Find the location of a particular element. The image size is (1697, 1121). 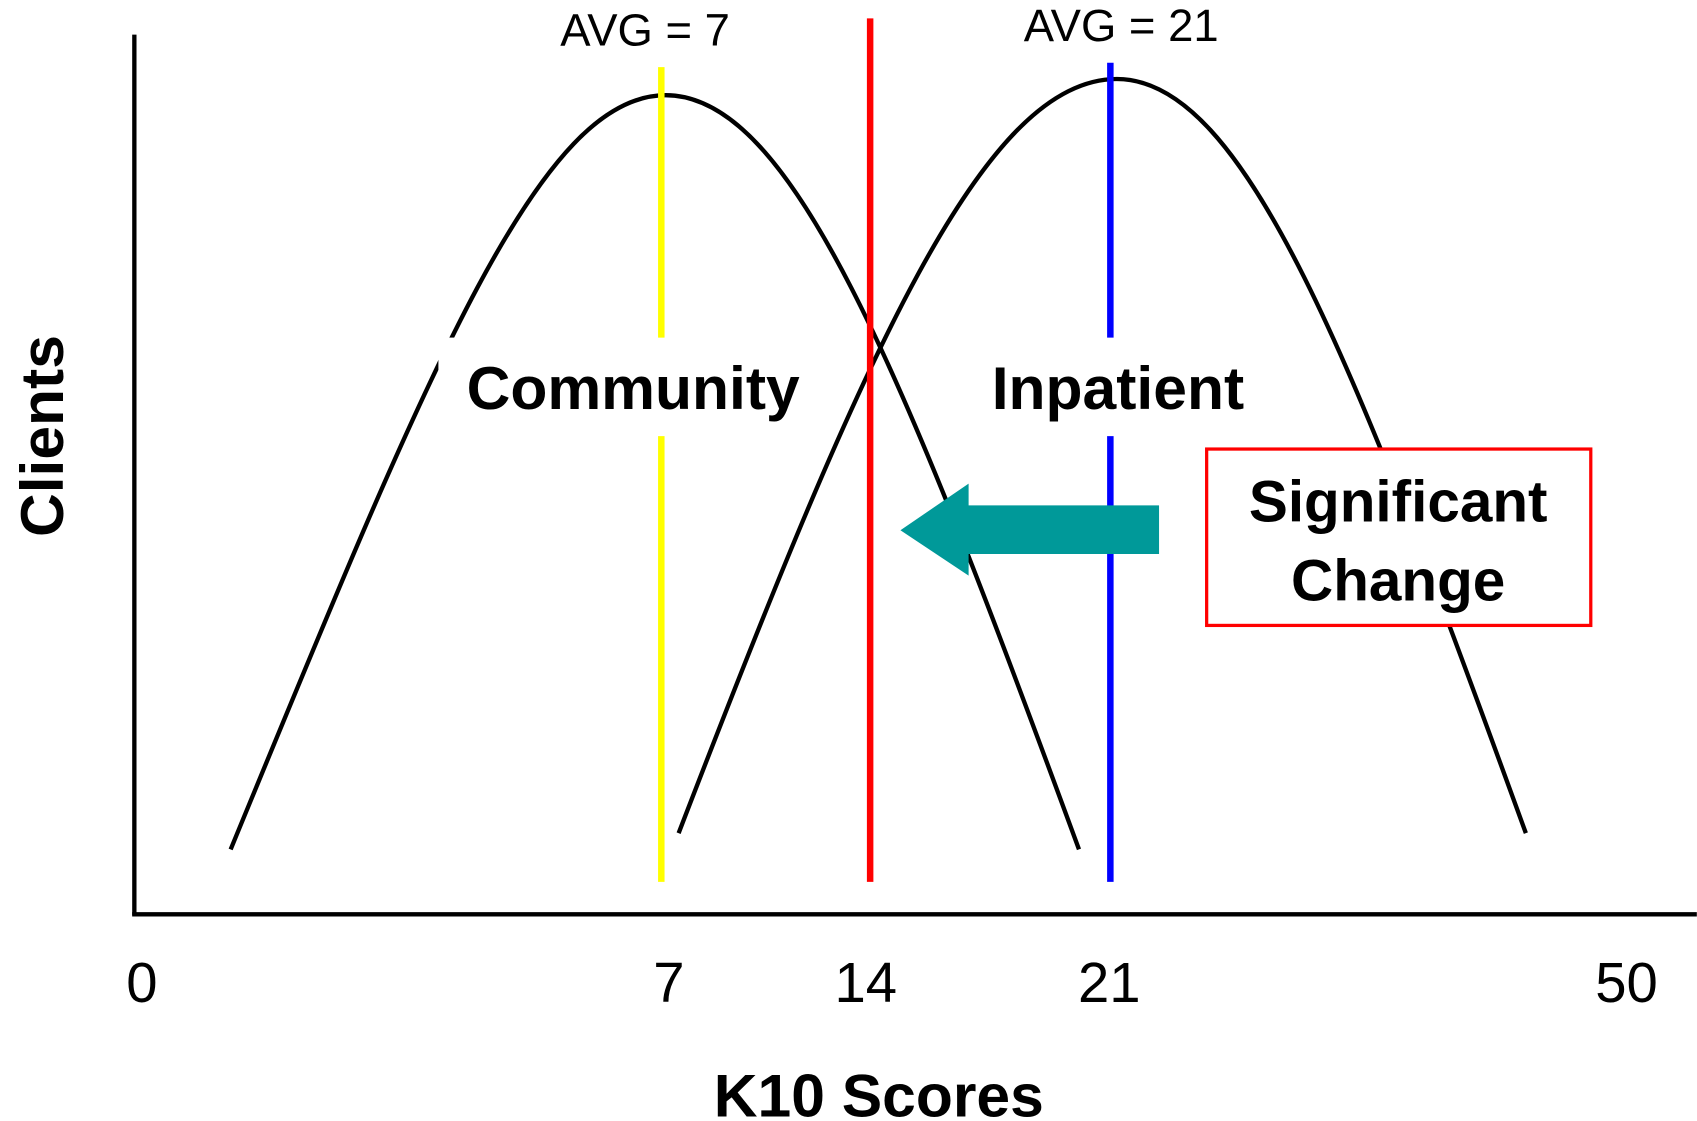

curve-label: Community is located at coordinates (633, 388).